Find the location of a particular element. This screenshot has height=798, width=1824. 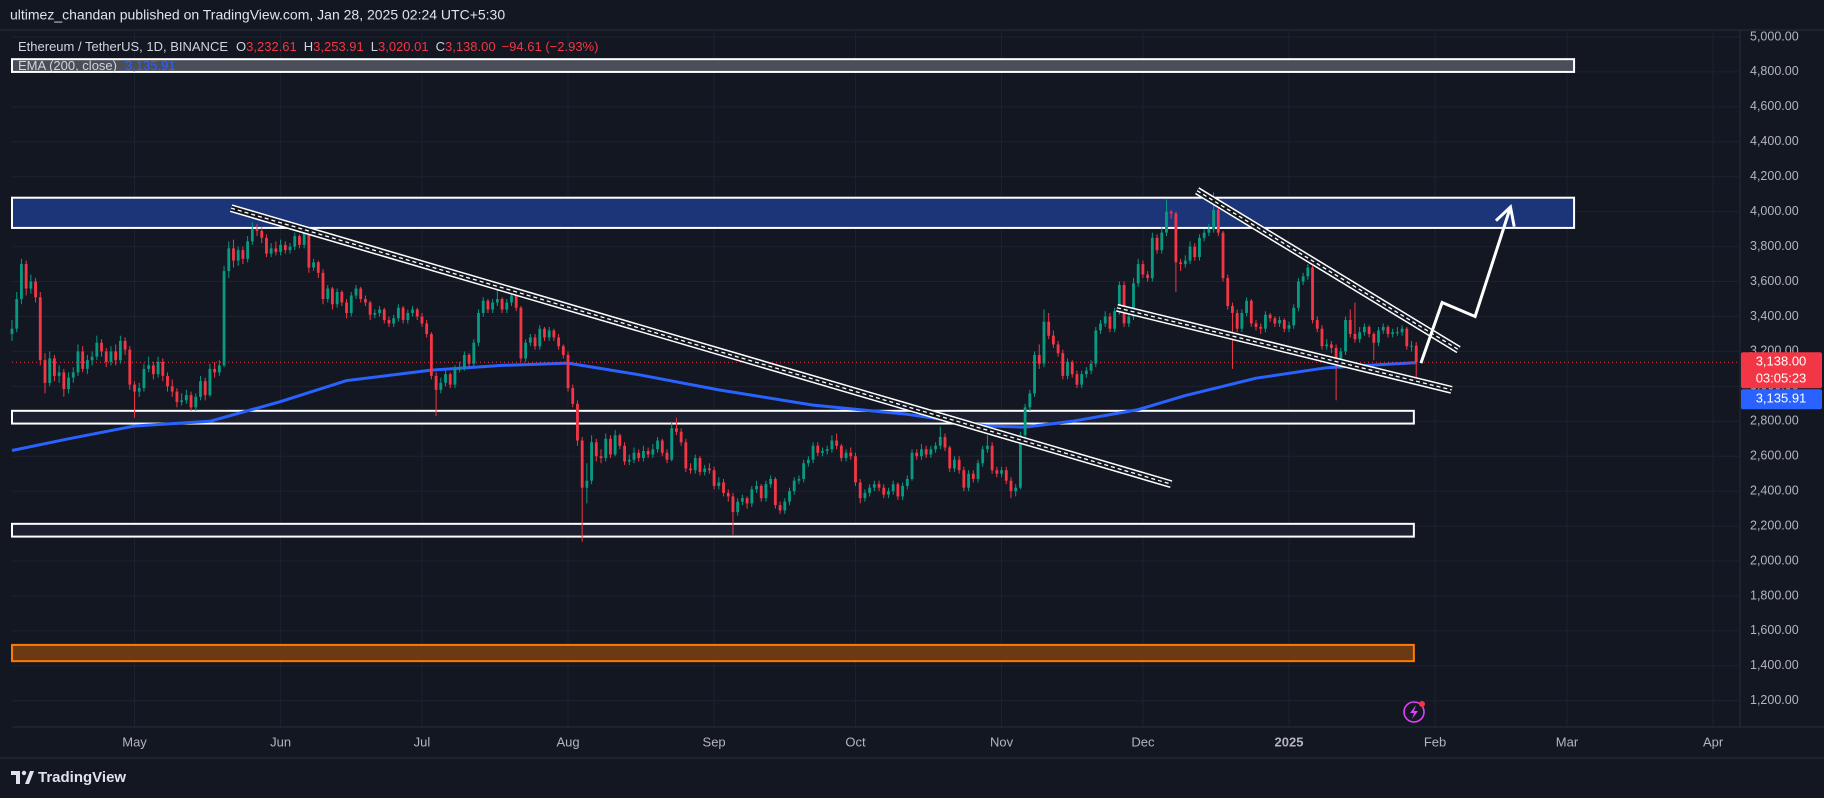

y-tick-label: 2,800.00 is located at coordinates (1774, 421).